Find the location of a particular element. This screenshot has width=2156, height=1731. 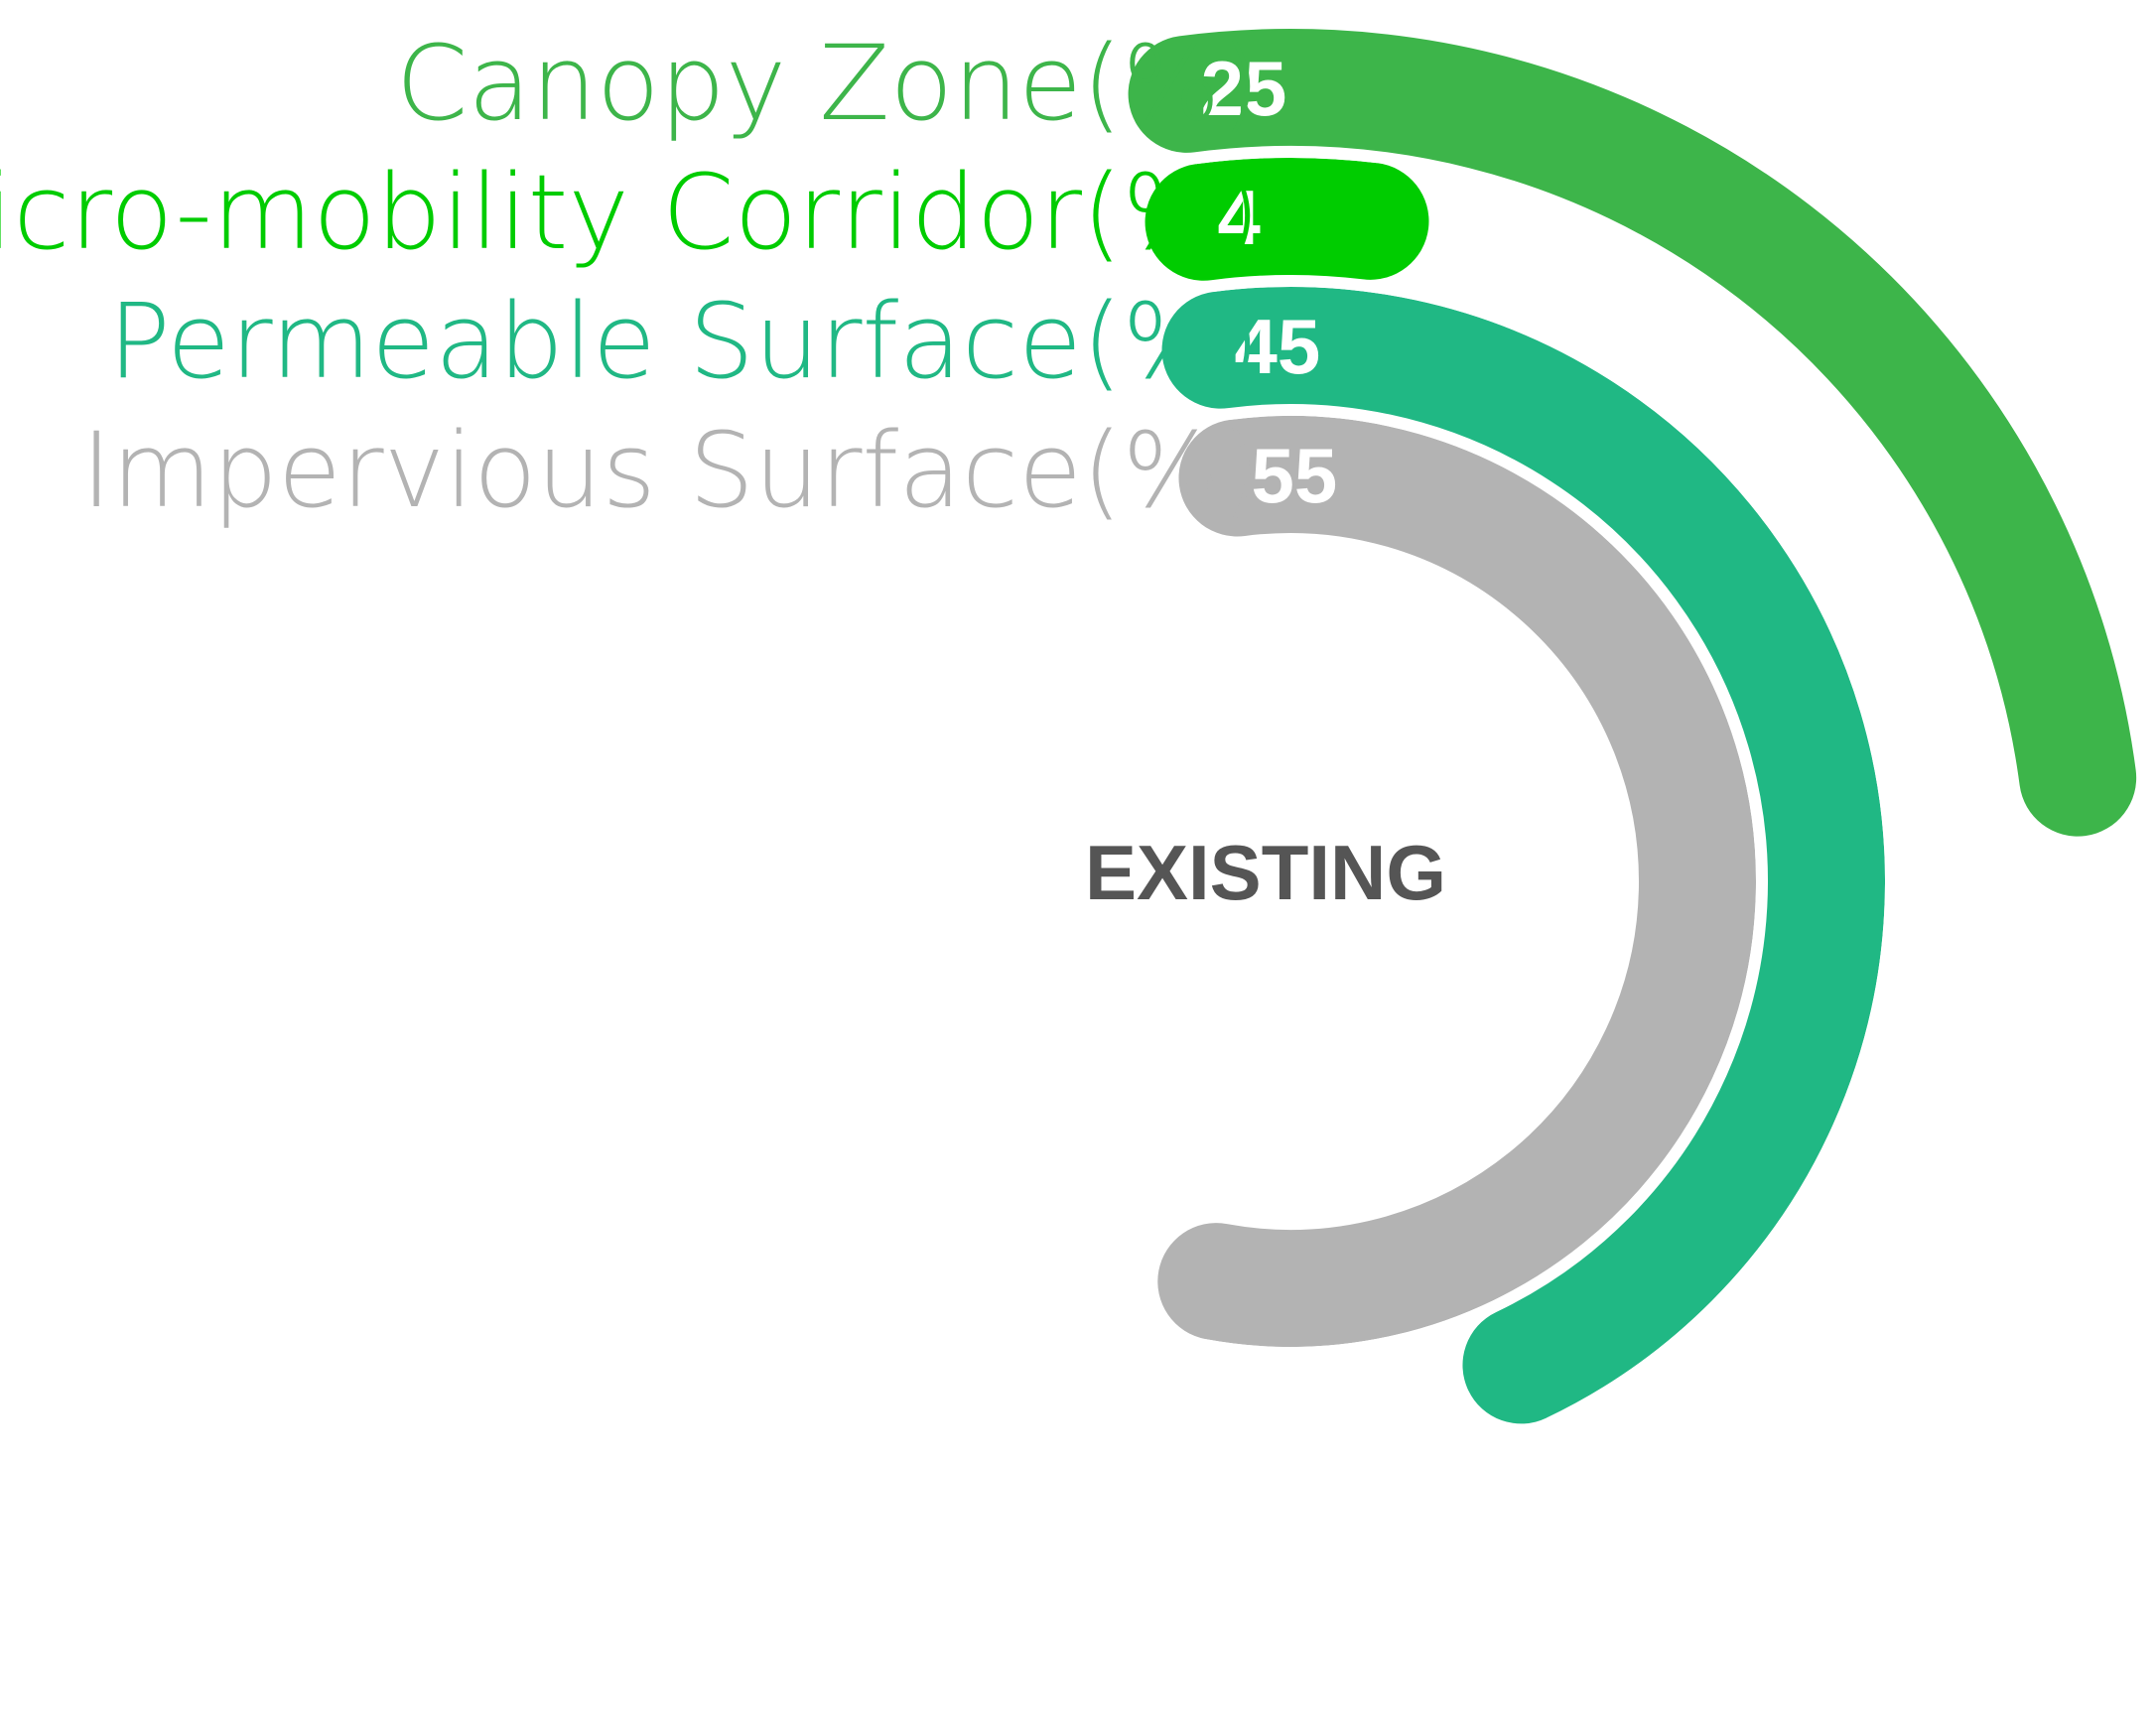

bar-micro-mobility-corridor is located at coordinates (1287, 219).